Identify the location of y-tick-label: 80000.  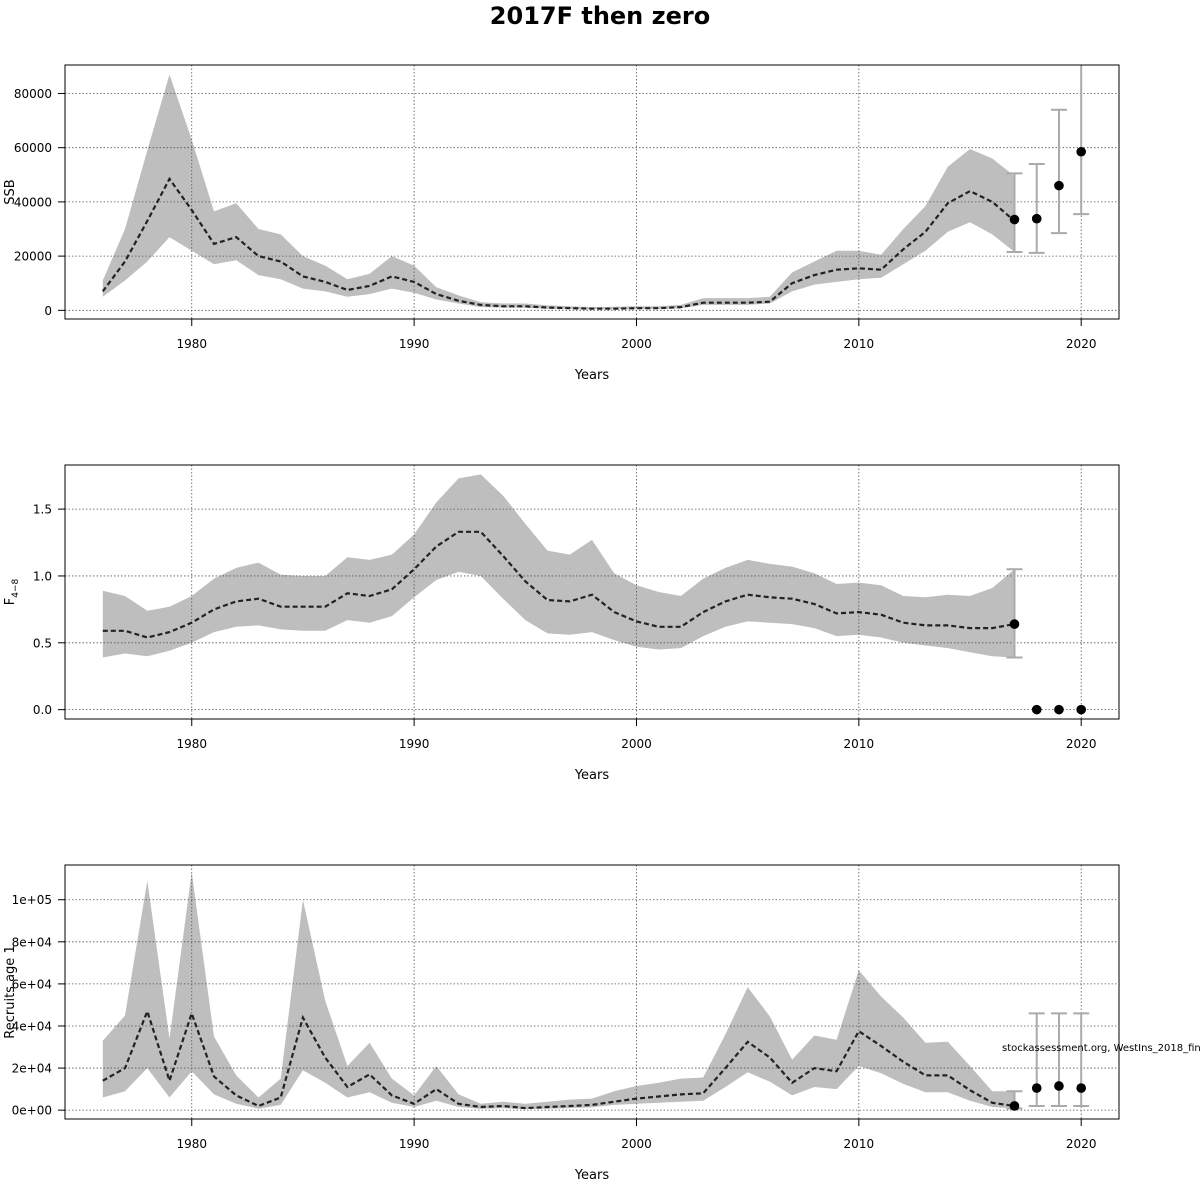
(33, 94).